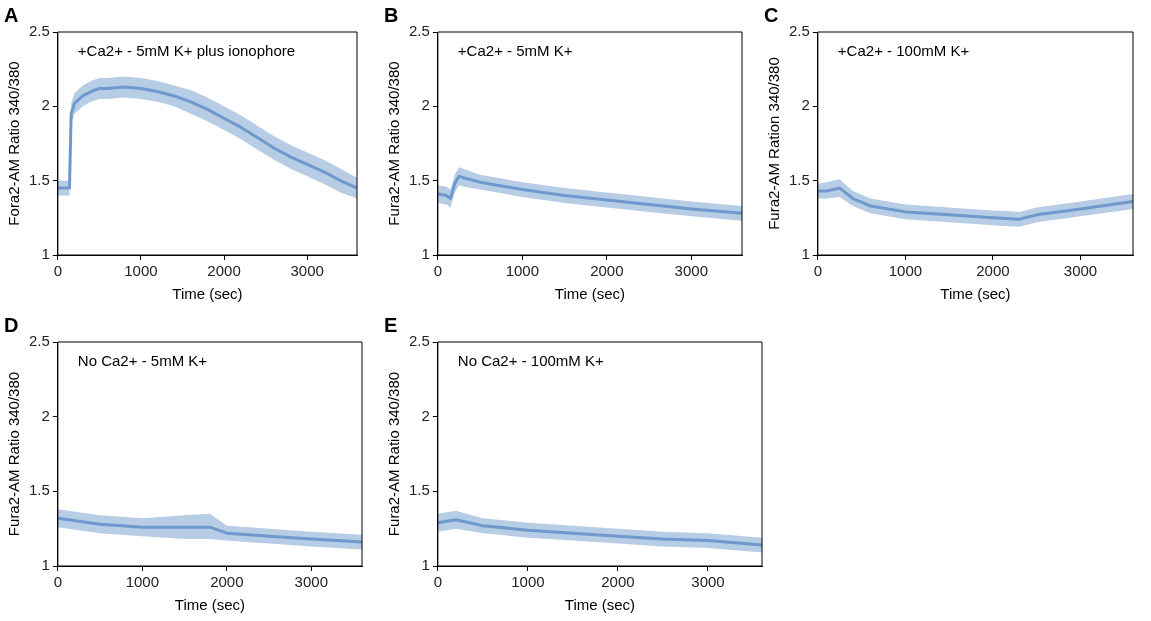 This screenshot has height=621, width=1151. I want to click on chart-title: E, so click(391, 324).